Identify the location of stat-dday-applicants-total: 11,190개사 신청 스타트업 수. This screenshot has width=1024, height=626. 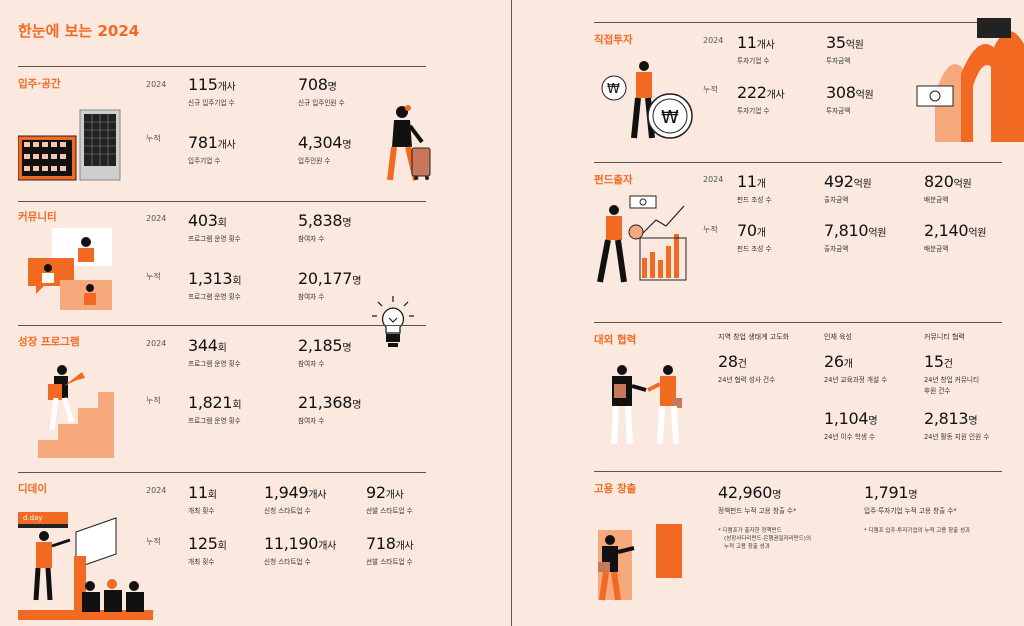
(300, 550).